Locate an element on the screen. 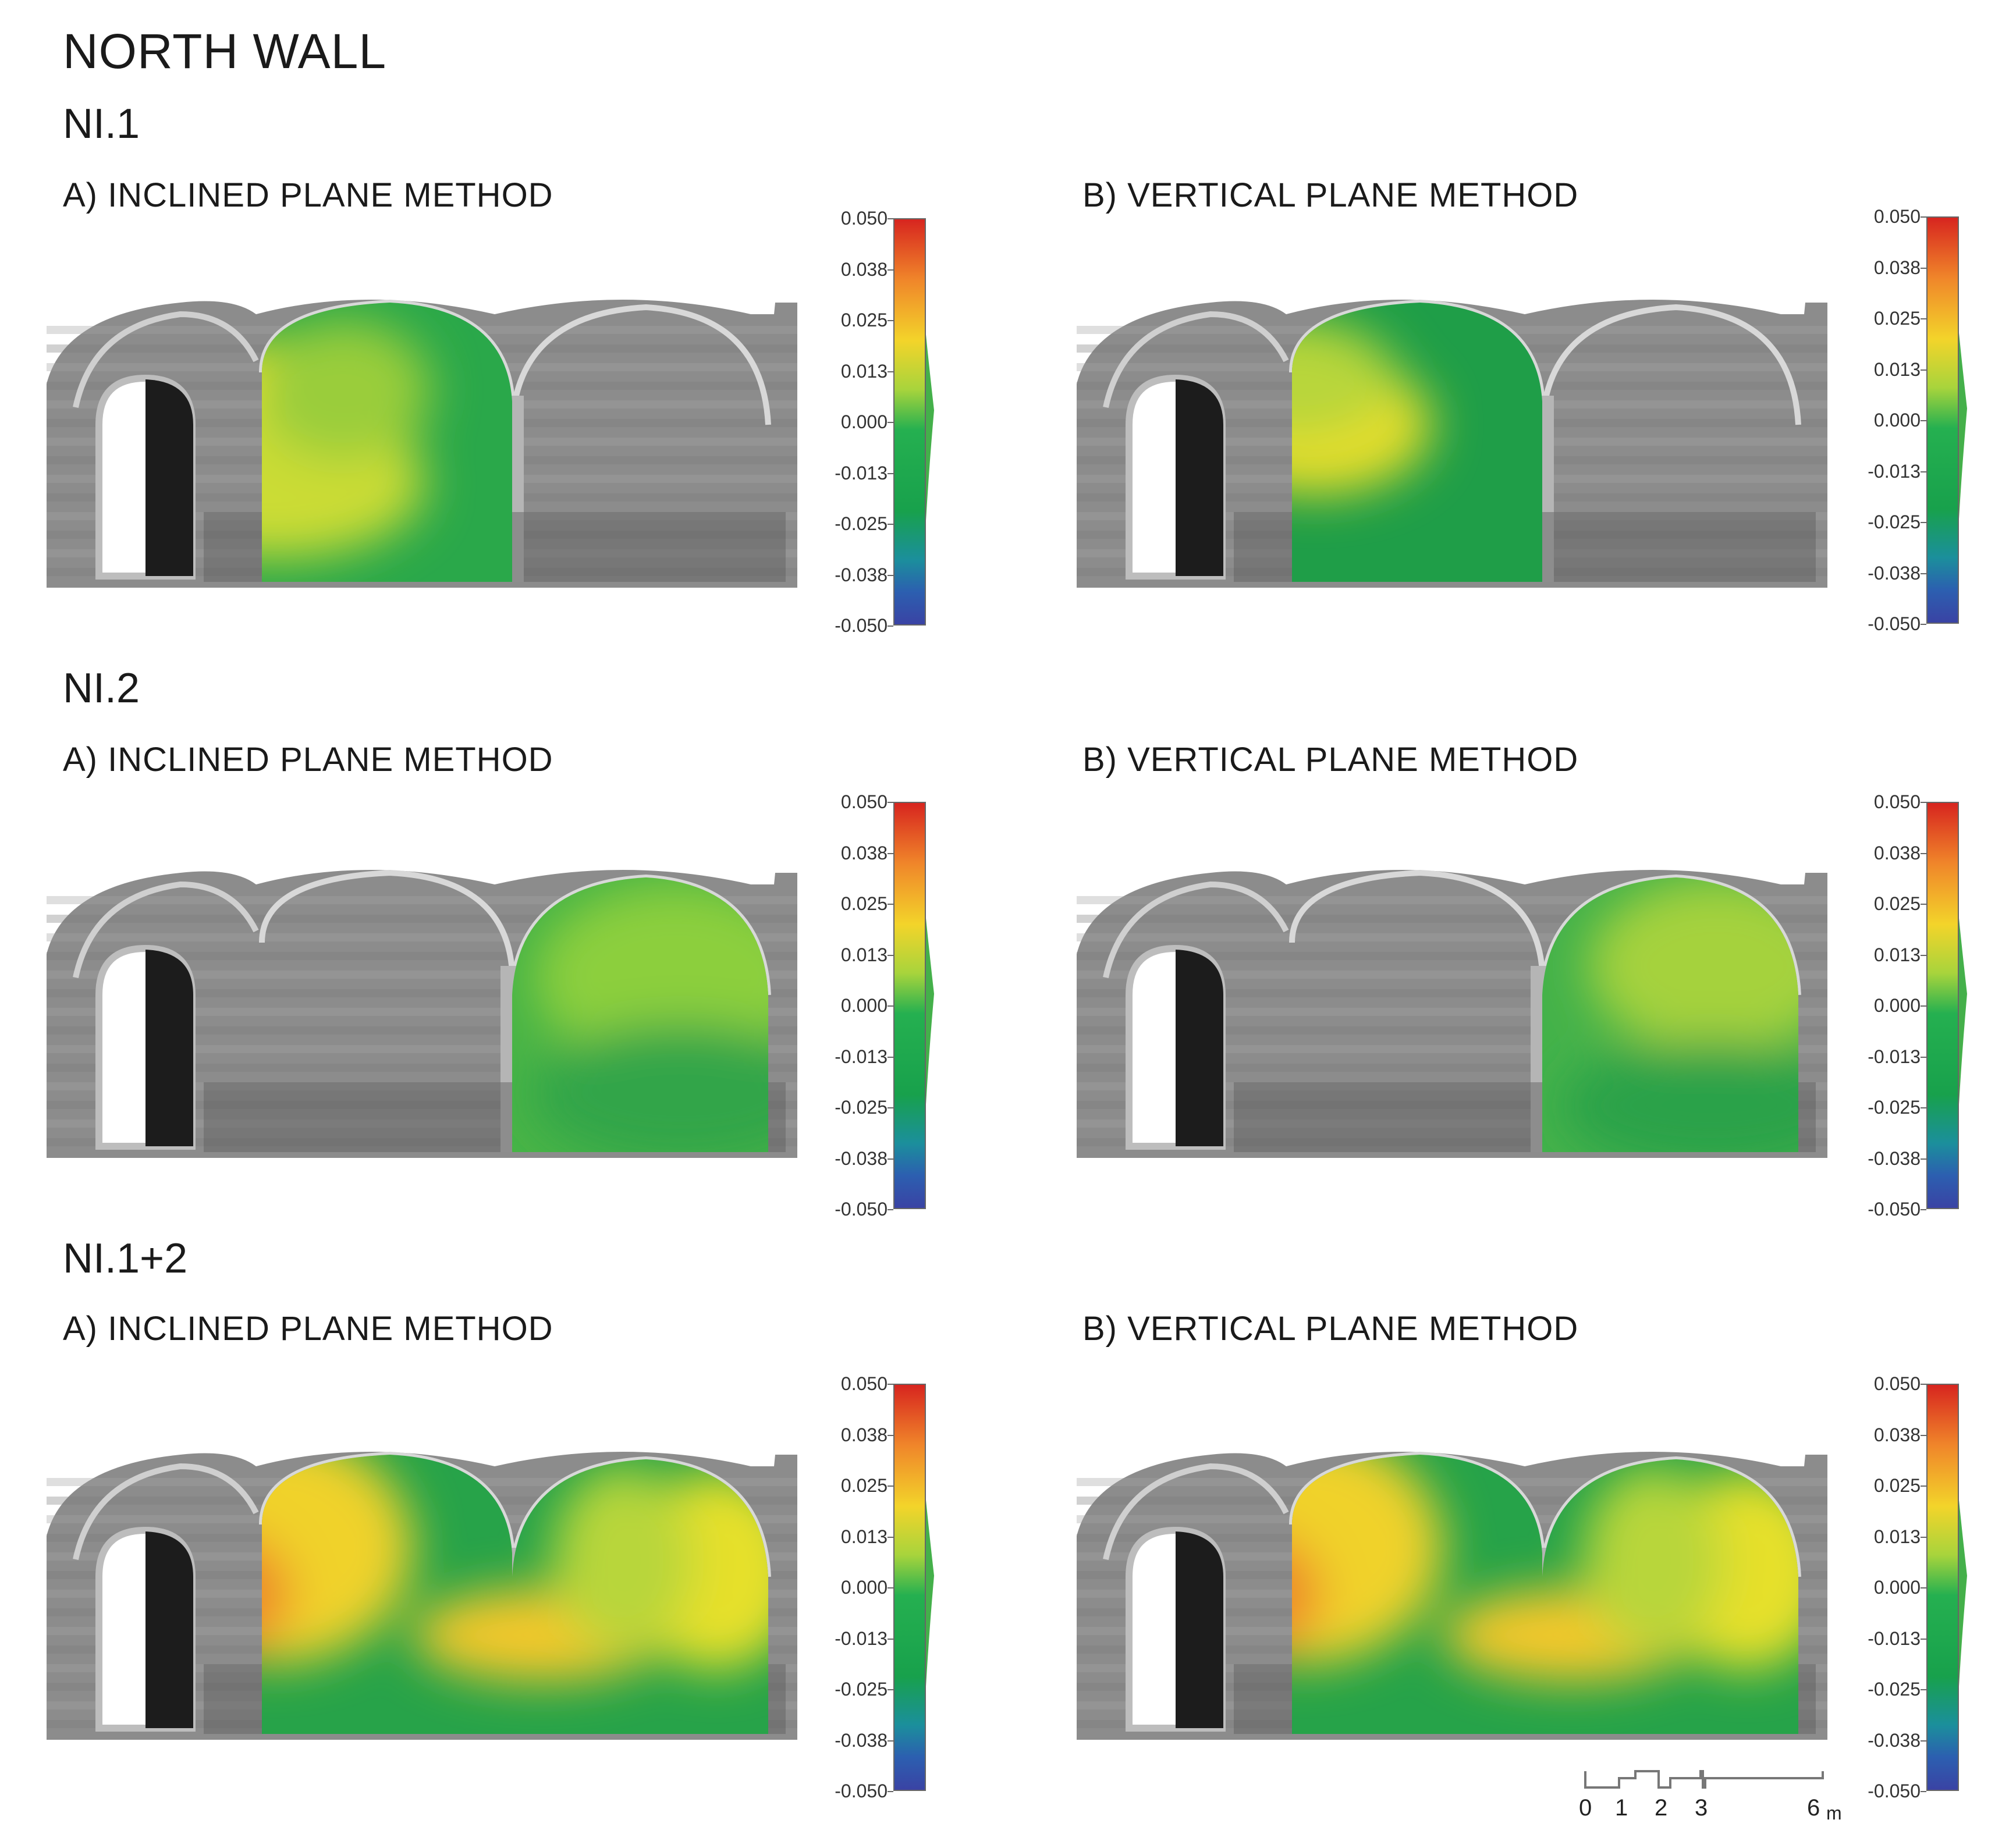  scale-tick-2: 2 is located at coordinates (1661, 1808).